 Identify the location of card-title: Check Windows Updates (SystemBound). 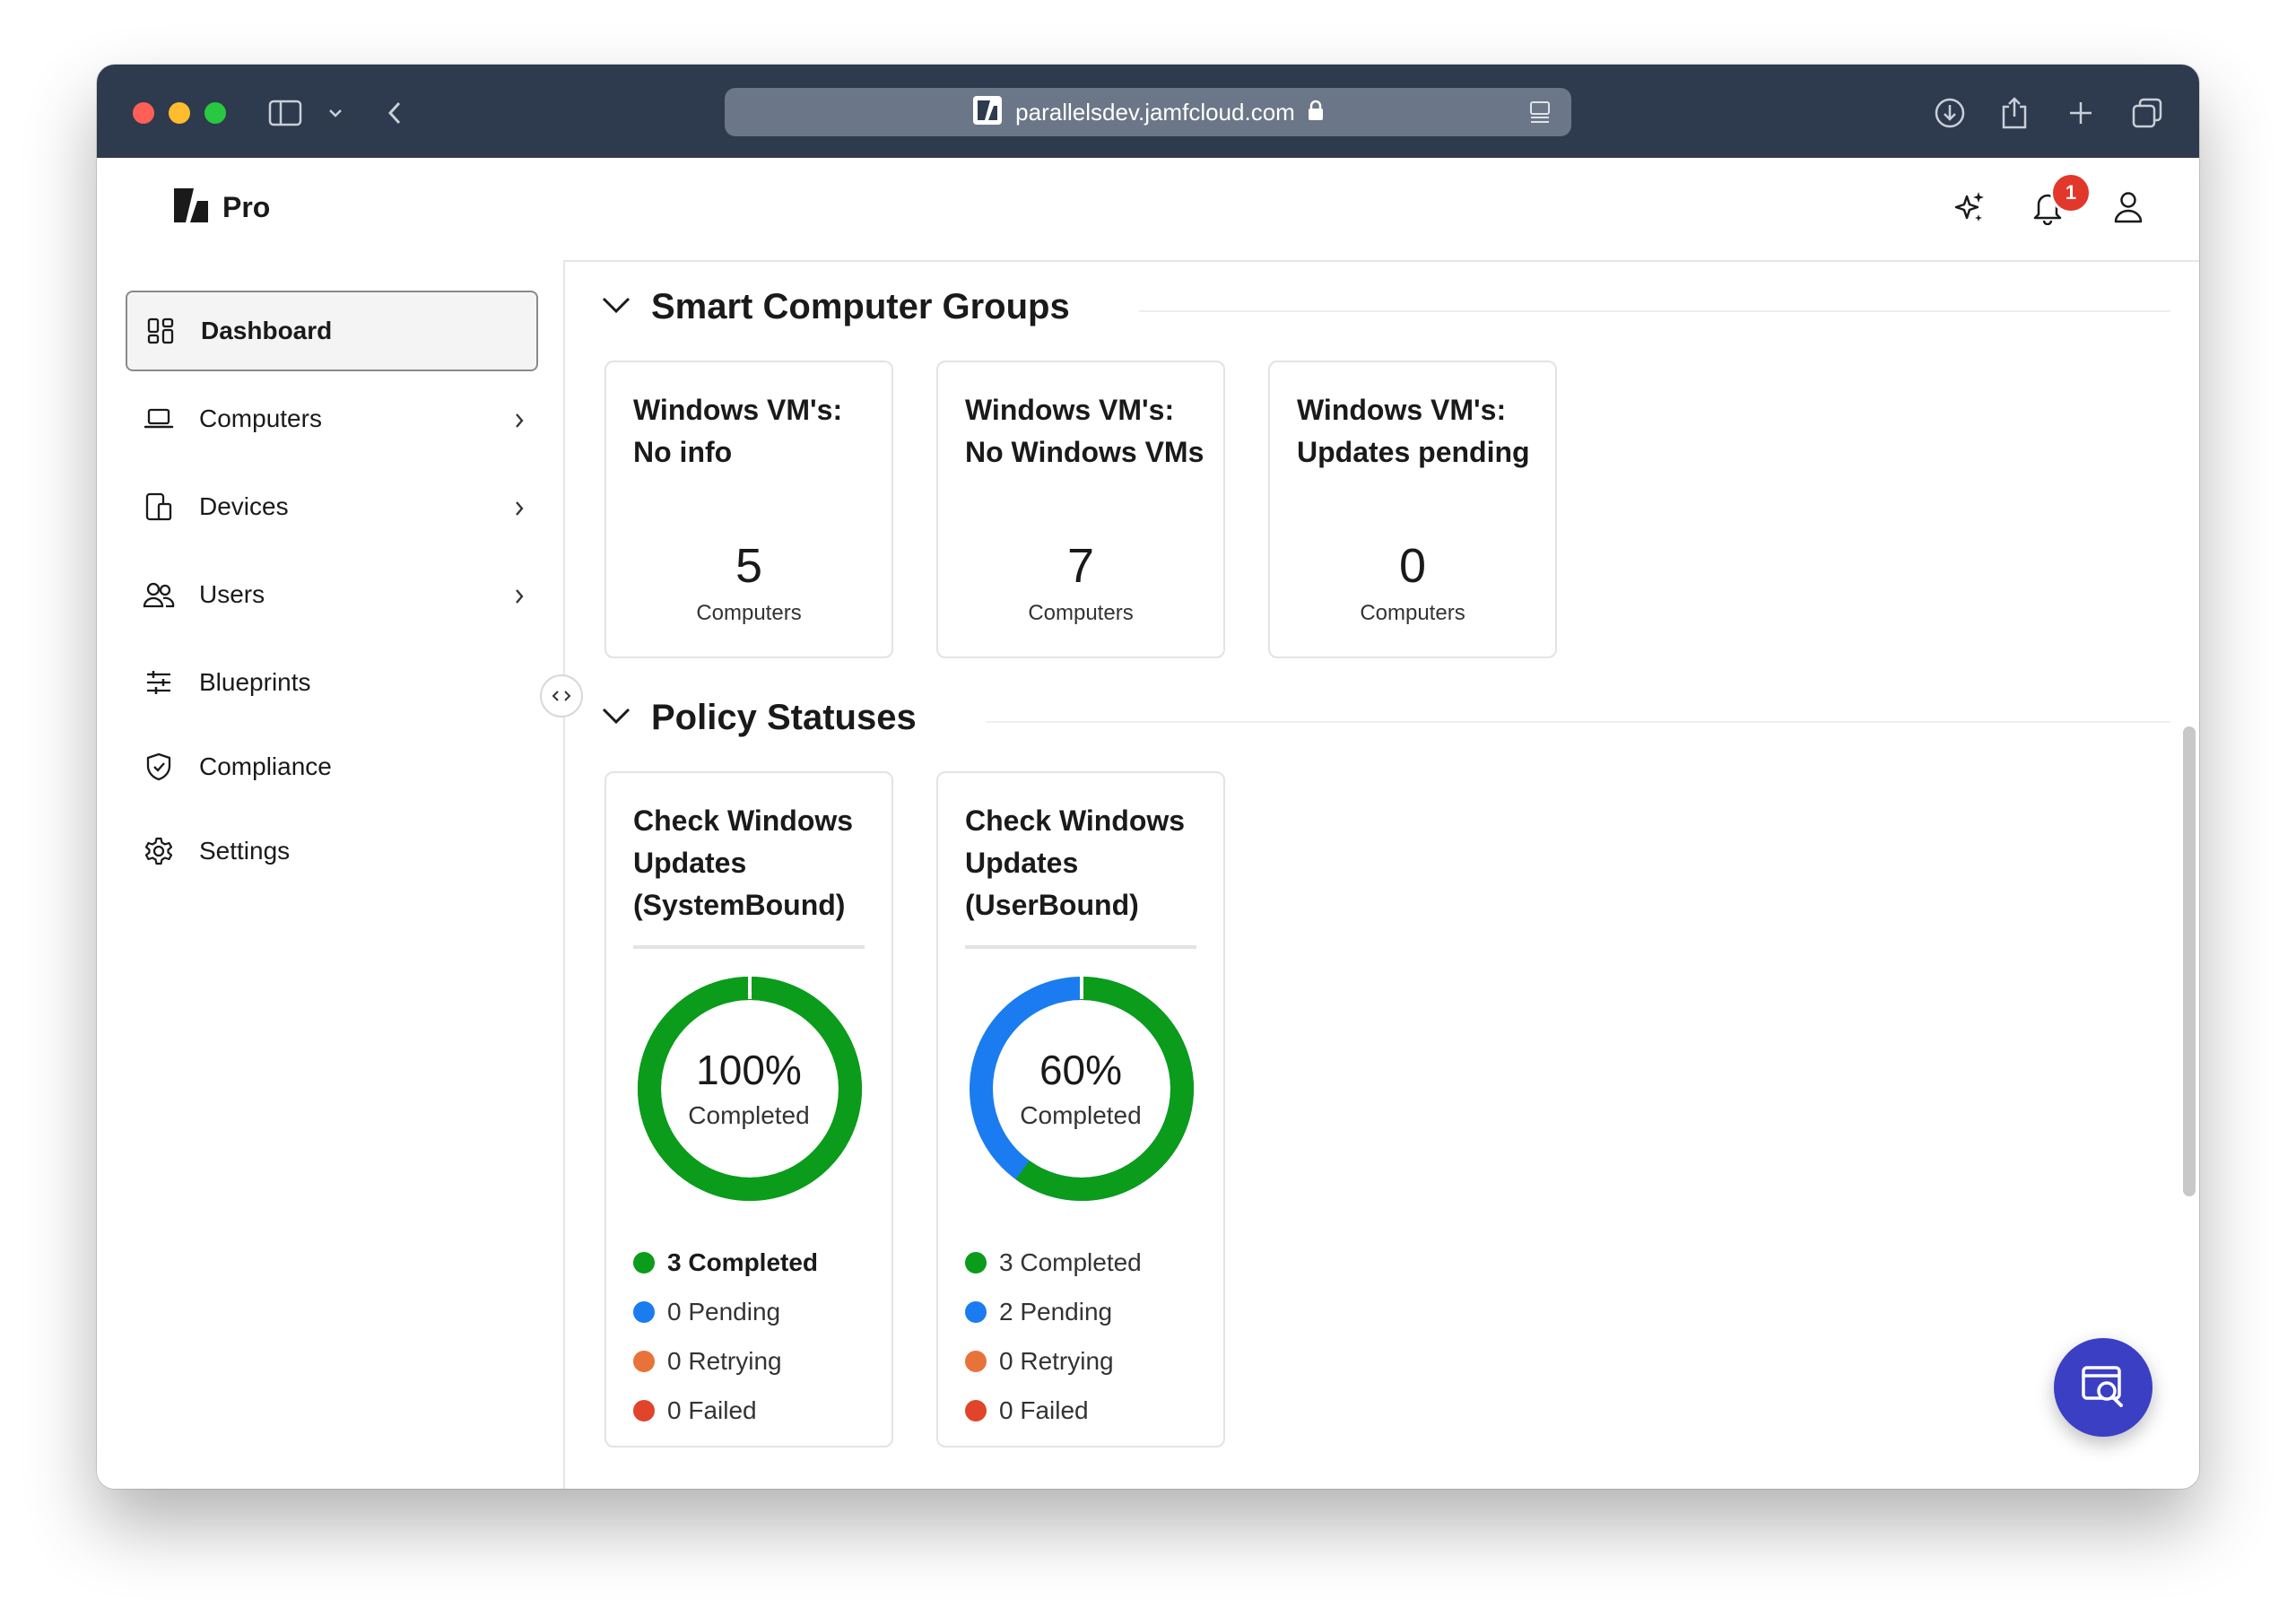
(743, 862).